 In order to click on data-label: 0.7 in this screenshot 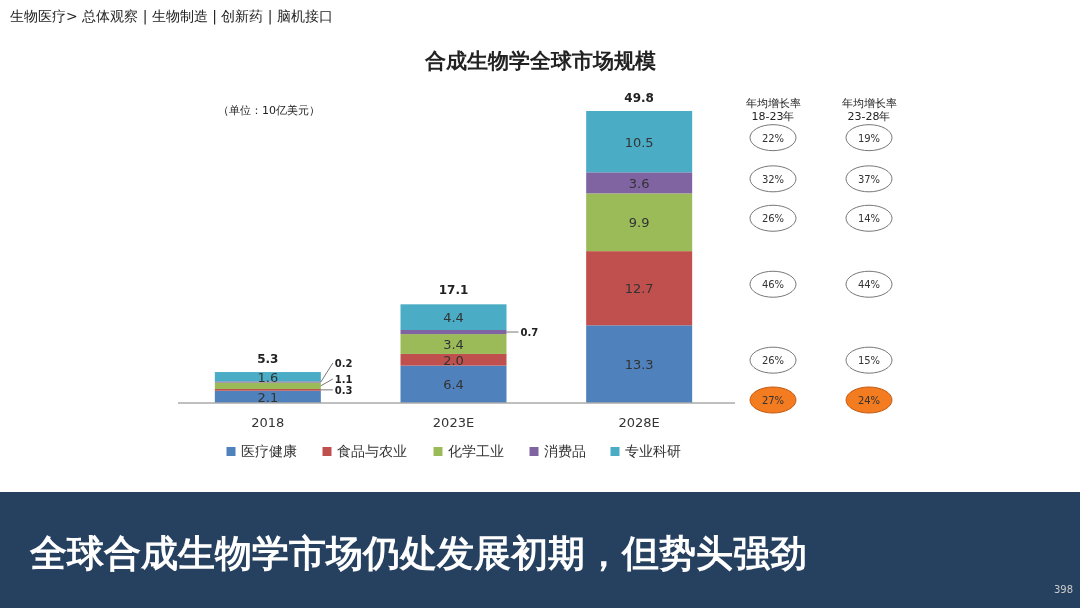, I will do `click(529, 333)`.